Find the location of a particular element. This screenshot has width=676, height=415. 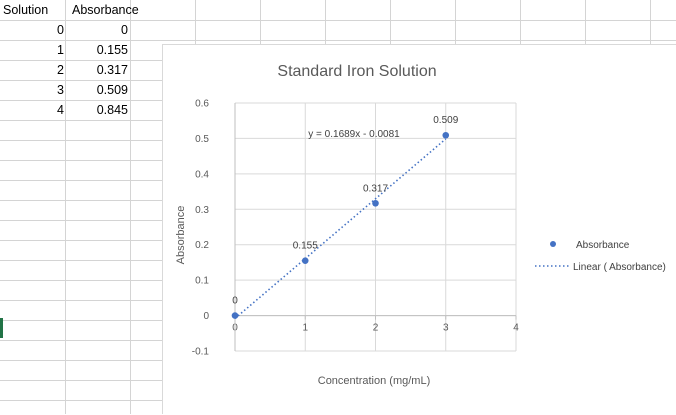

x-tick-label: 1 is located at coordinates (305, 328).